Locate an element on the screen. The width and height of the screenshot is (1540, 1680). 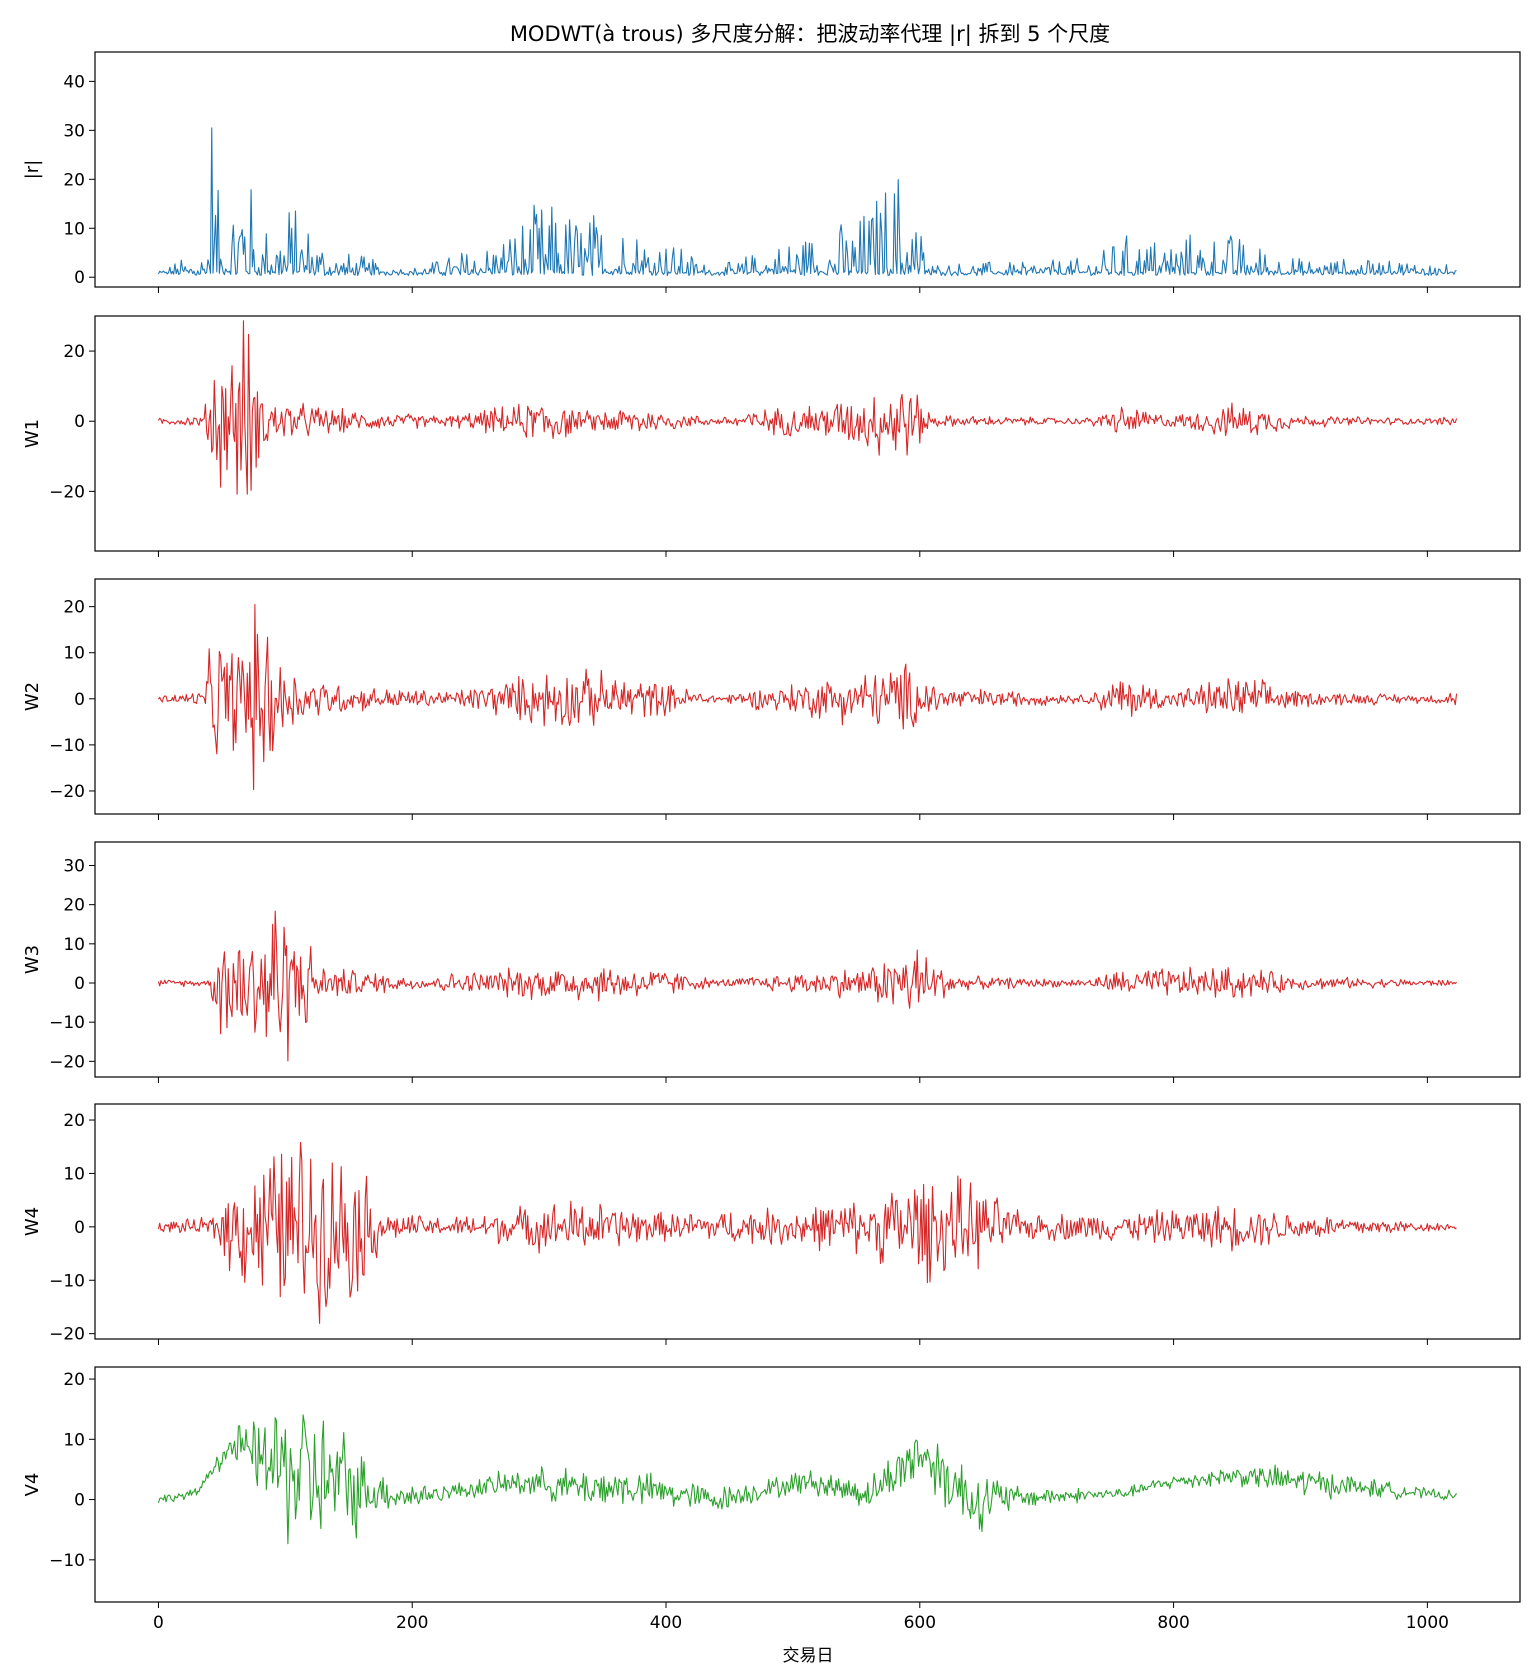
x-tick-label: 400 is located at coordinates (666, 1623).